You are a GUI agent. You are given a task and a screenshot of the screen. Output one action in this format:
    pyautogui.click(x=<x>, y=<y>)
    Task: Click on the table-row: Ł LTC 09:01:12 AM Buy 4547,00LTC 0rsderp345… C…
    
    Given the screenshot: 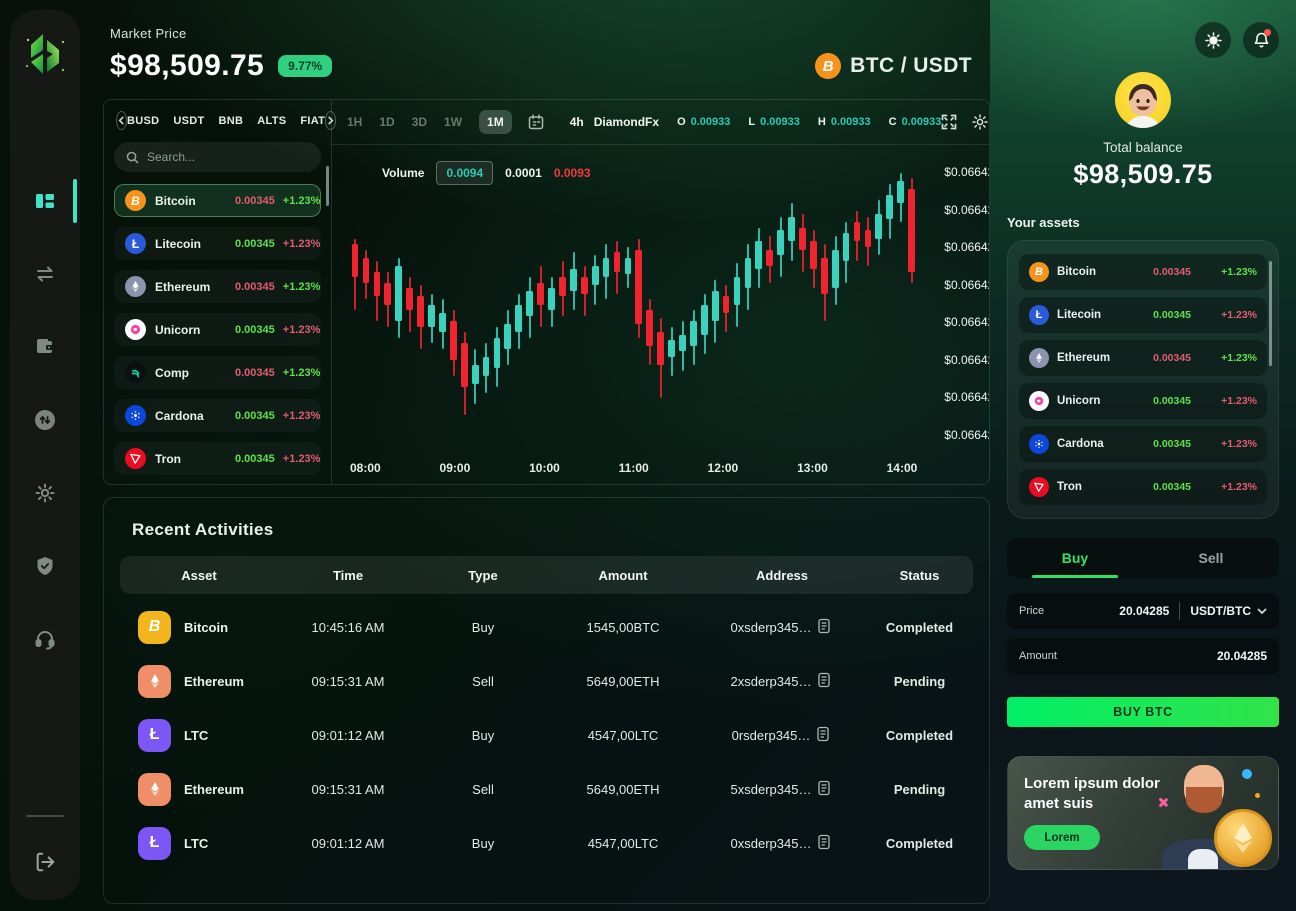 What is the action you would take?
    pyautogui.click(x=546, y=735)
    